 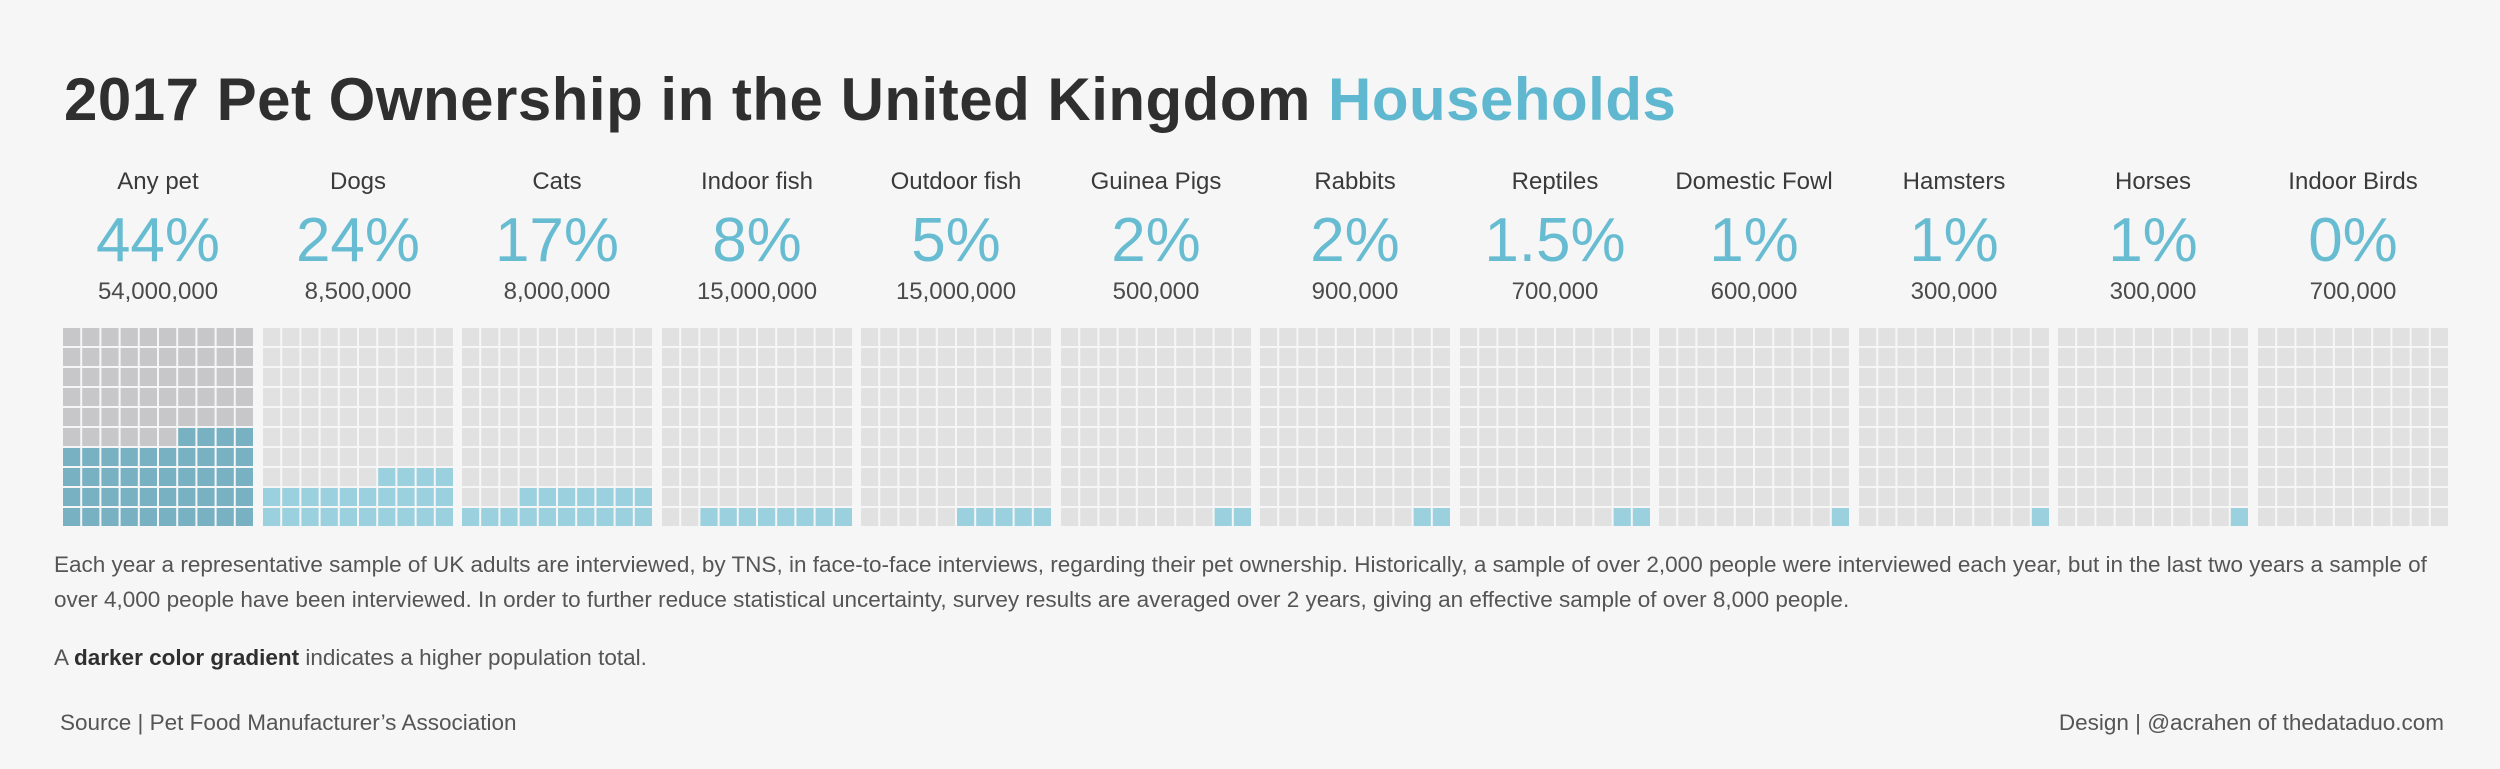 I want to click on category-column: Rabbits 2% 900,000, so click(x=1355, y=348).